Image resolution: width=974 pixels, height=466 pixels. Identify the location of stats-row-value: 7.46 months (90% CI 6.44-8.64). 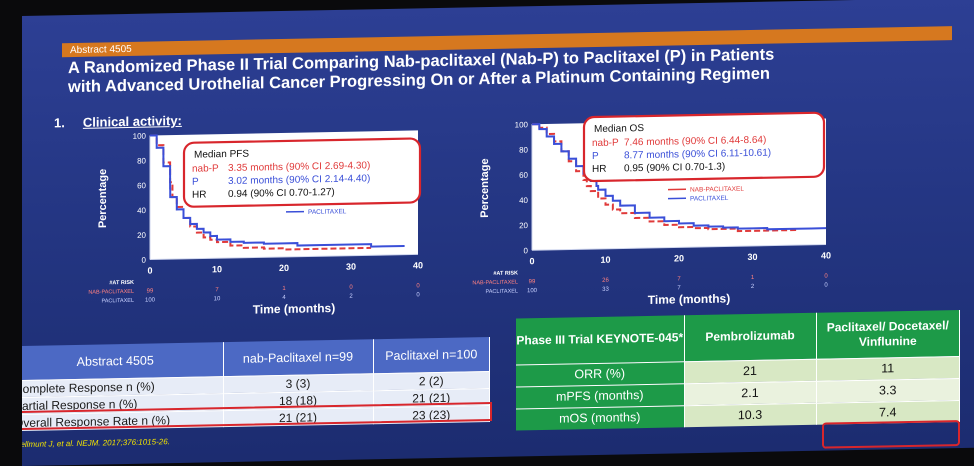
(695, 142).